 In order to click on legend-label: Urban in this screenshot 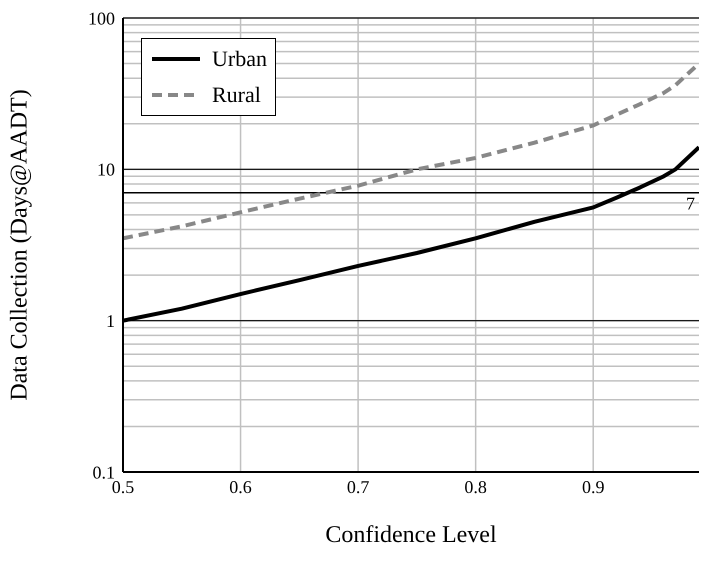, I will do `click(239, 59)`.